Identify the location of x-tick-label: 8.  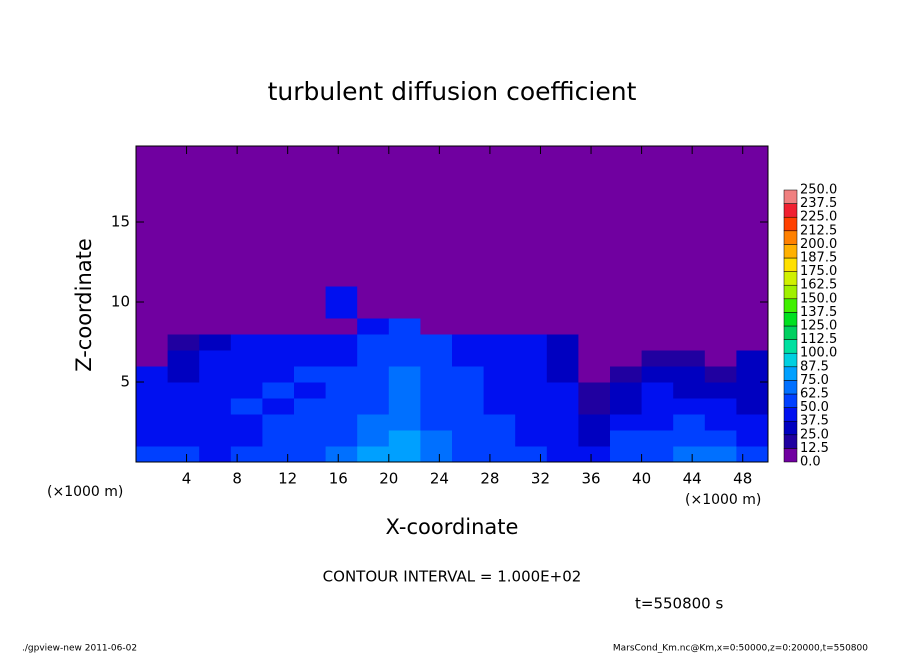
(237, 479).